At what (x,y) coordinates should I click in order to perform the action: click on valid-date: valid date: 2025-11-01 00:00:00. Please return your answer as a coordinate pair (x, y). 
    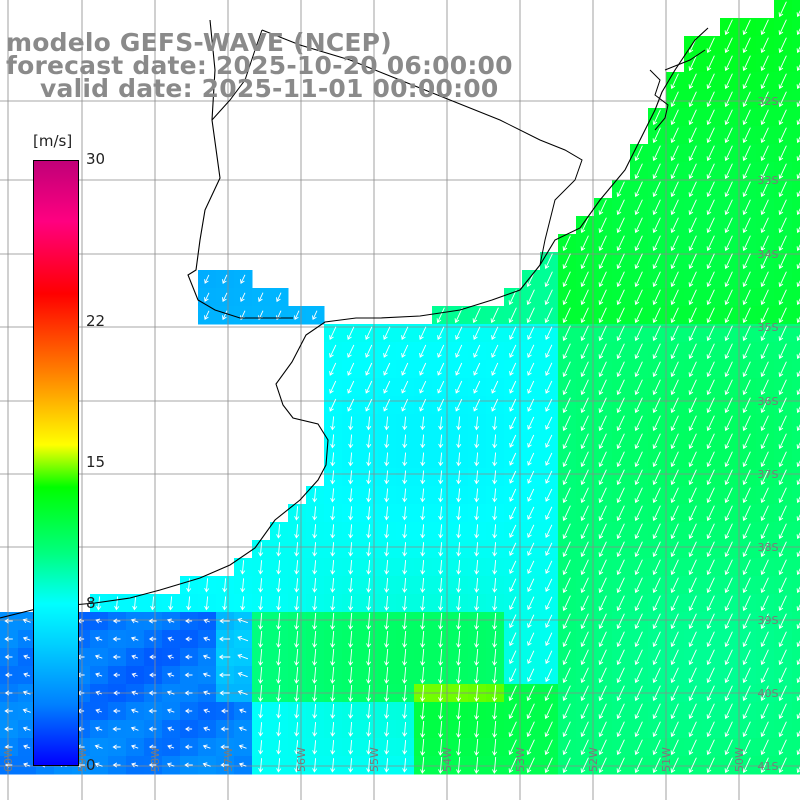
    Looking at the image, I should click on (269, 88).